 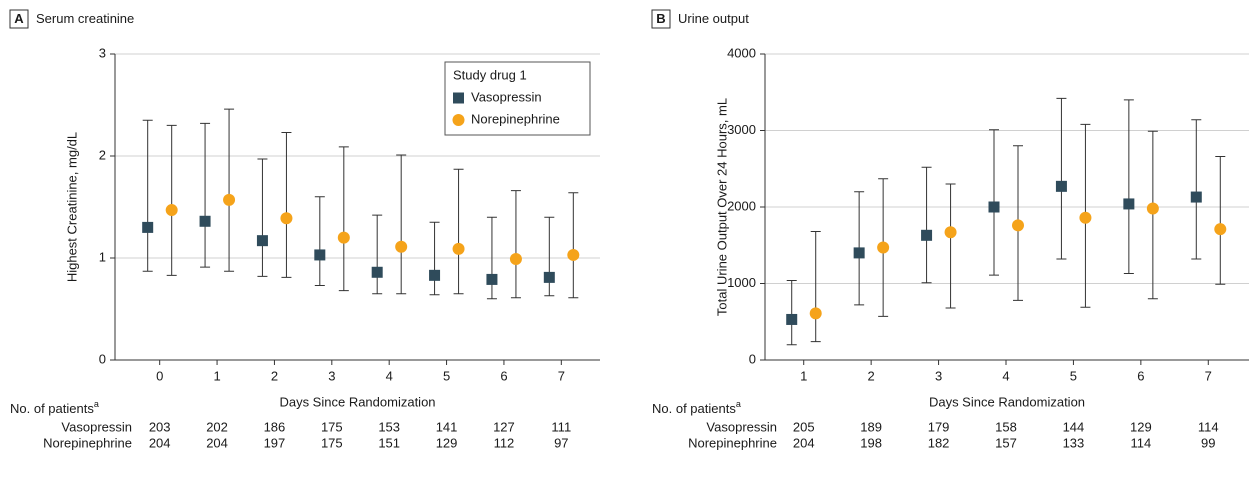 What do you see at coordinates (389, 426) in the screenshot?
I see `patients-count: 153` at bounding box center [389, 426].